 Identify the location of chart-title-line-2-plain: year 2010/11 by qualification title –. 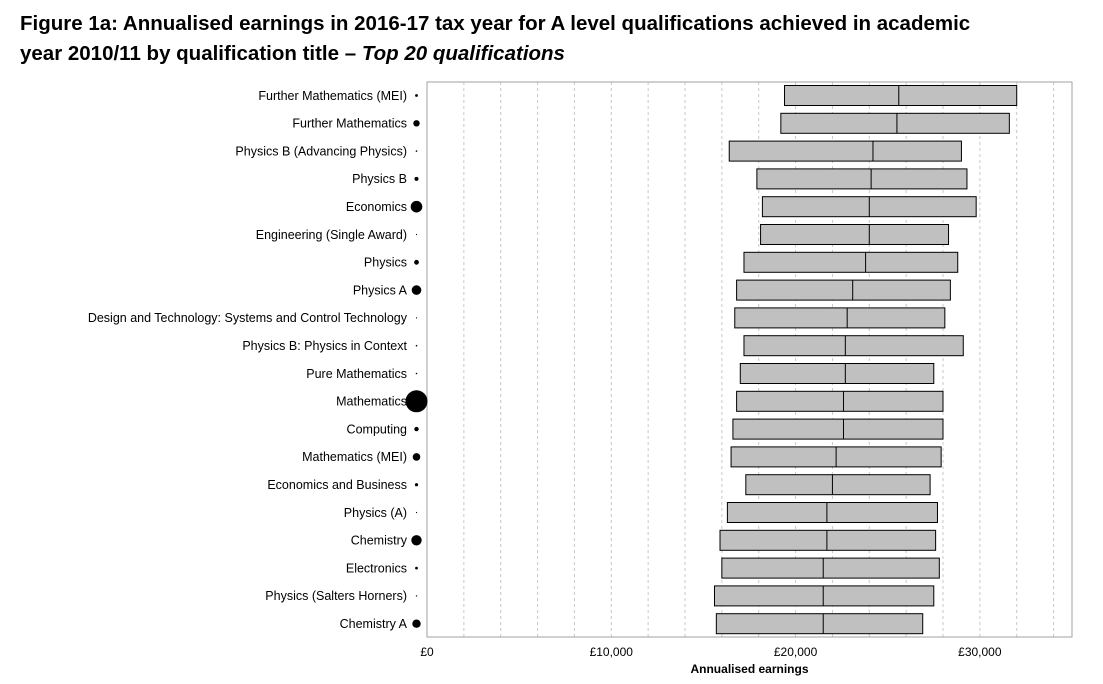
(191, 53).